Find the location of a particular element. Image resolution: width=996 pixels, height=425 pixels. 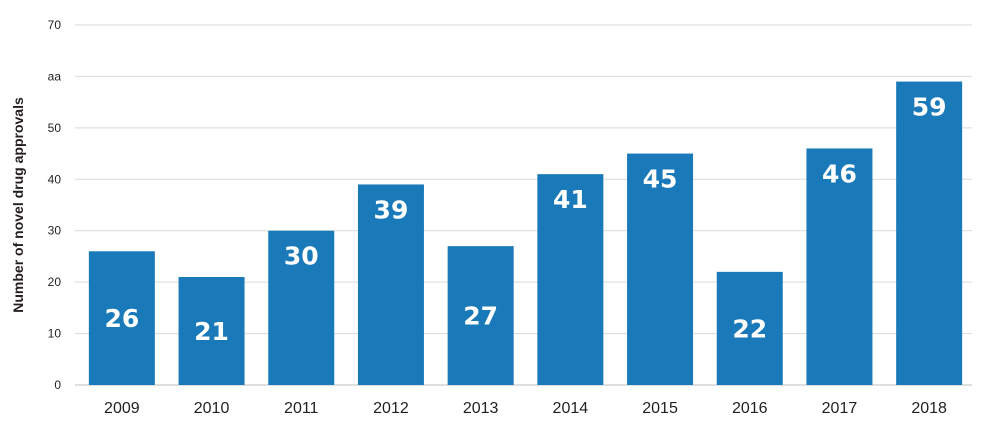

data-label-2013: 27 is located at coordinates (480, 316).